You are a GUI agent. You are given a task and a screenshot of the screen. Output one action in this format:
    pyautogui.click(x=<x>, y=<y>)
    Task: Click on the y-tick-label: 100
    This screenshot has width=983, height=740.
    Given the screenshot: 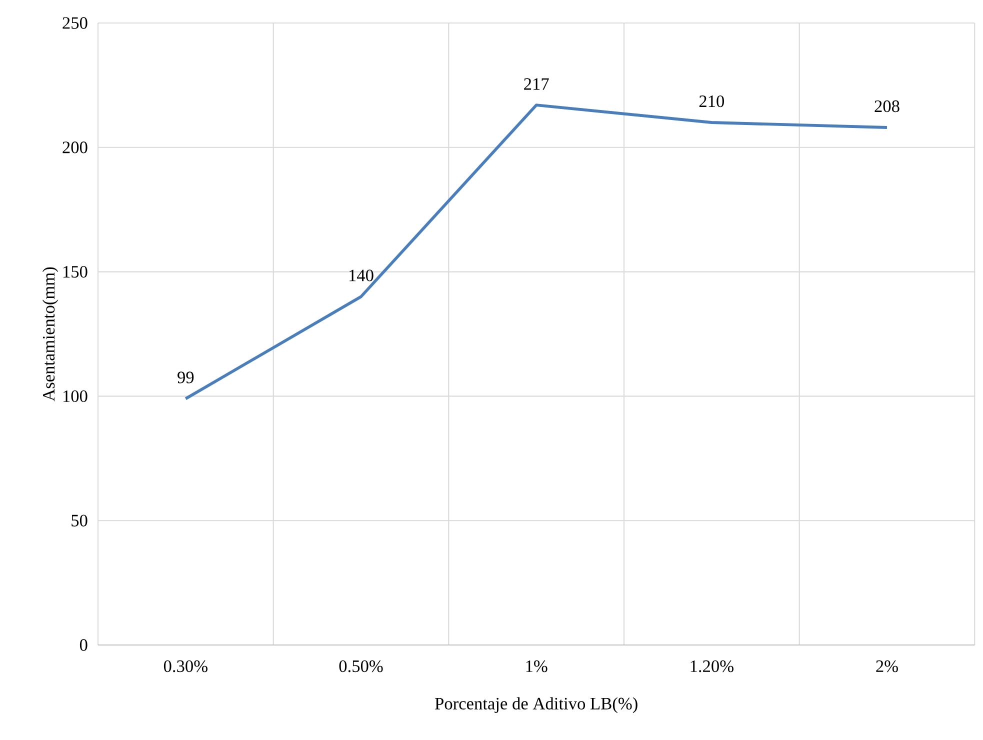 What is the action you would take?
    pyautogui.click(x=75, y=396)
    